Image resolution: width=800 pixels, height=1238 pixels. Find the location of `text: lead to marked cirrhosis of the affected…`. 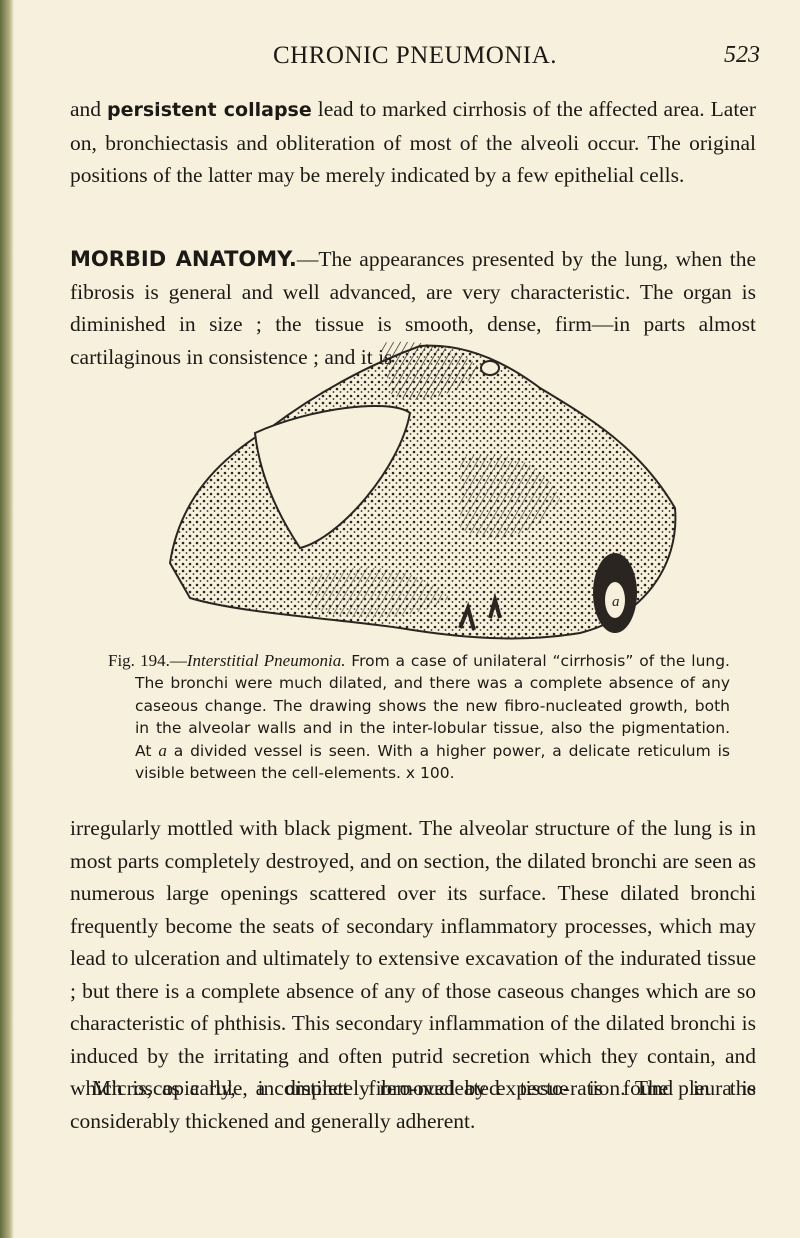

text: lead to marked cirrhosis of the affected… is located at coordinates (413, 142).